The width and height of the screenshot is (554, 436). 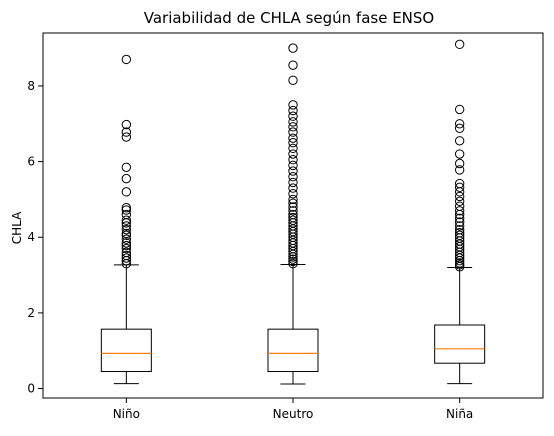 I want to click on y-axis-label: CHLA, so click(x=17, y=227).